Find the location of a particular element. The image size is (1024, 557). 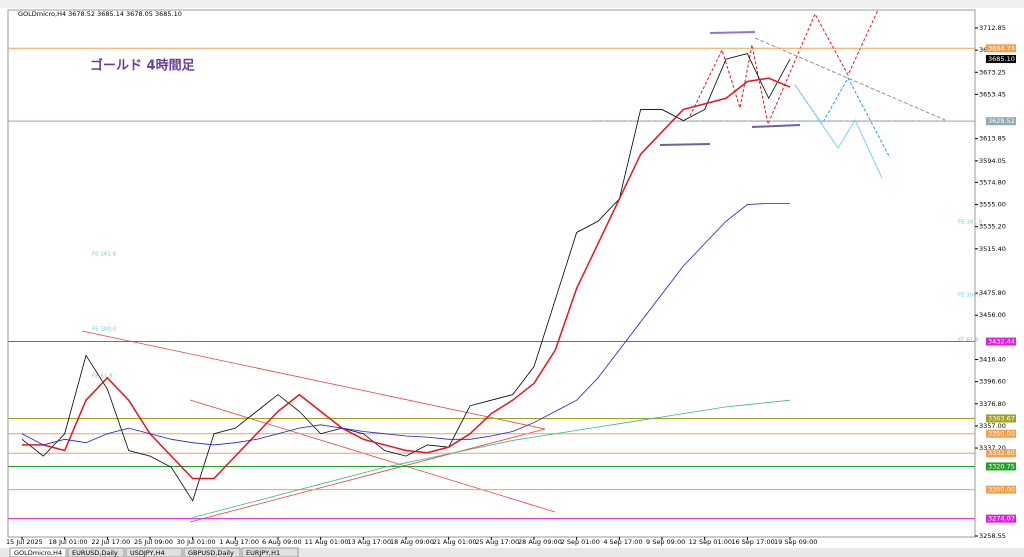

annotation: ゴールド 4時間足 is located at coordinates (143, 66).